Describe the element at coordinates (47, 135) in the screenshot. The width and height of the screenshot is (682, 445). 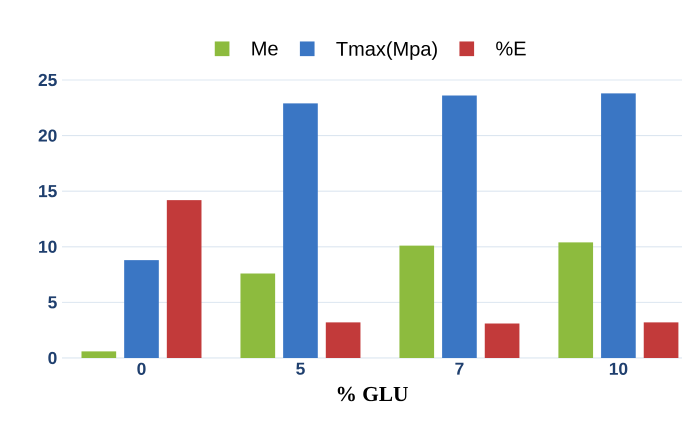
I see `y-tick-label: 20` at that location.